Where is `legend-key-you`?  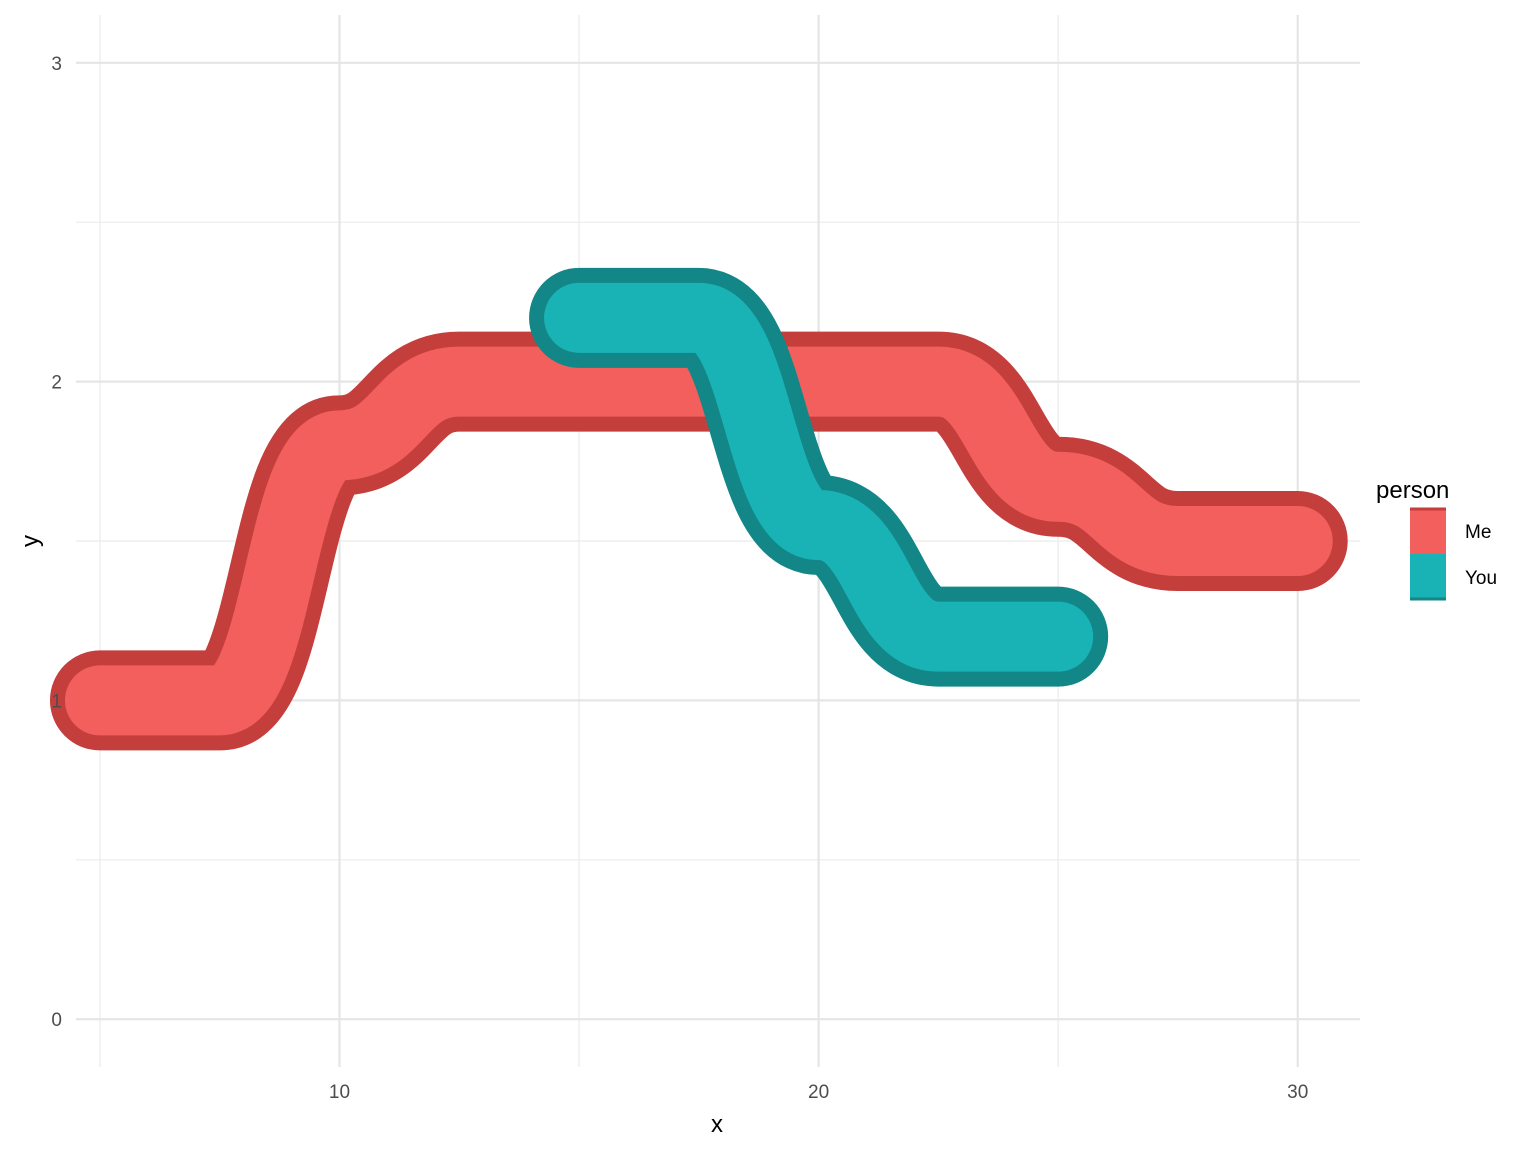
legend-key-you is located at coordinates (1428, 577).